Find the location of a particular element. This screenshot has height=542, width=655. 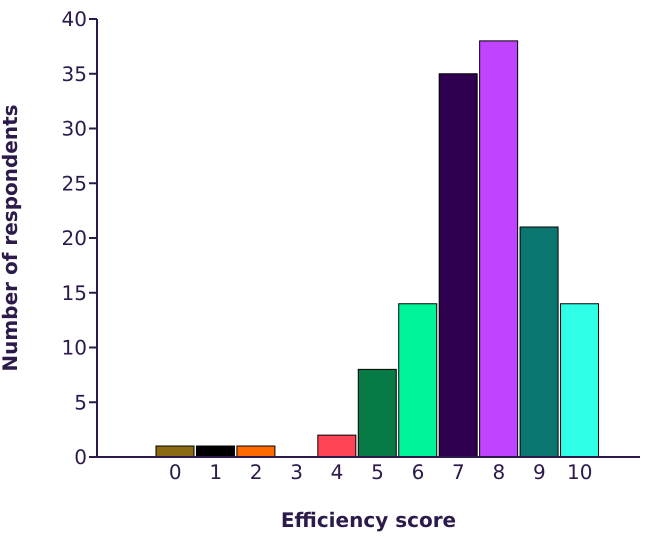

x-tick-label: 1 is located at coordinates (215, 472).